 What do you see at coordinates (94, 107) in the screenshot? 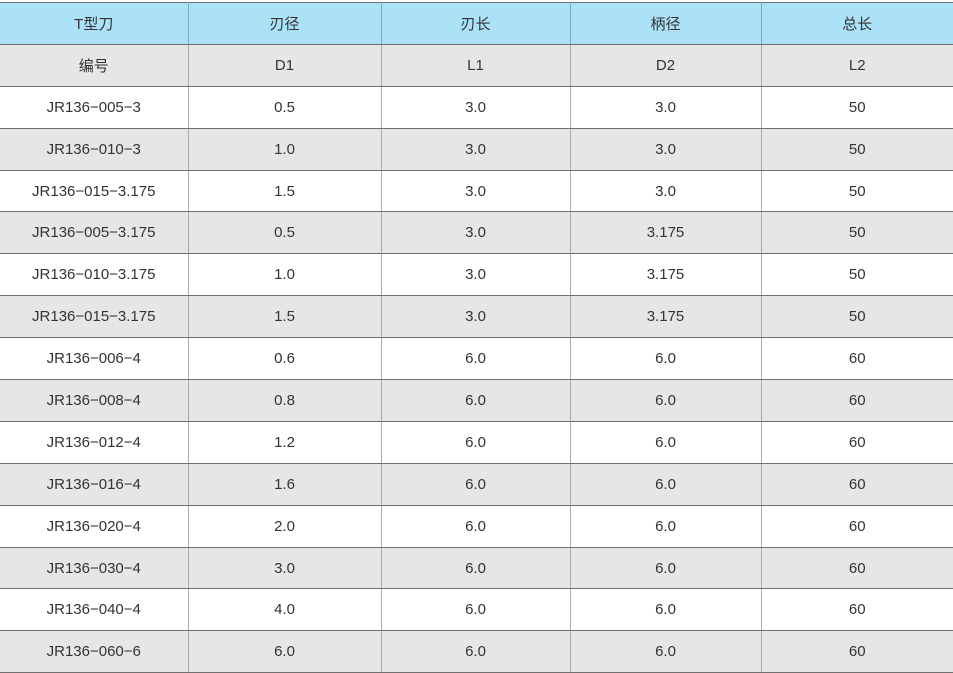
I see `model-number-cell: JR136−005−3` at bounding box center [94, 107].